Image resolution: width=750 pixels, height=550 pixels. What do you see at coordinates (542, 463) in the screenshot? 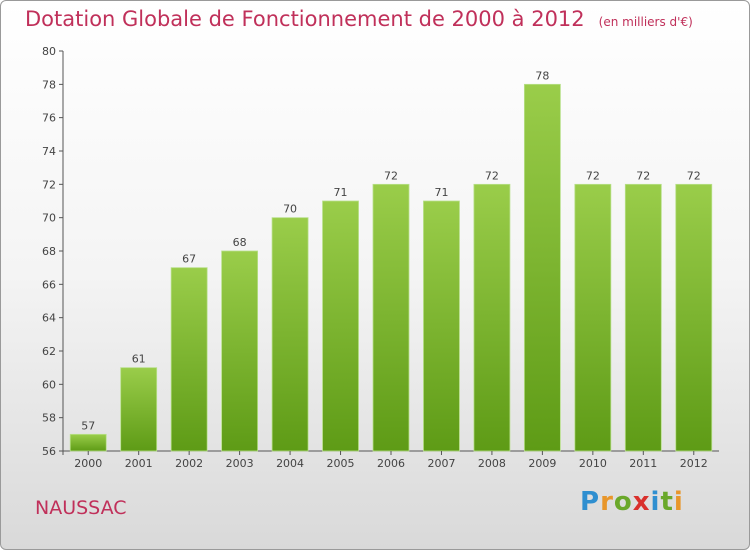
I see `x-tick-label: 2009` at bounding box center [542, 463].